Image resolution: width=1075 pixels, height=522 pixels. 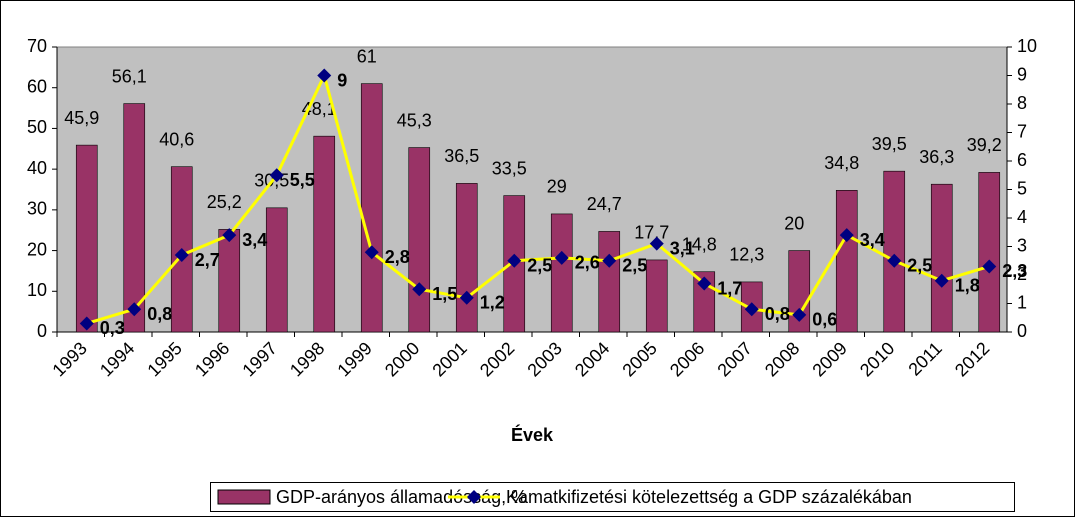 I want to click on bar-value-label: 36,5, so click(x=461, y=156).